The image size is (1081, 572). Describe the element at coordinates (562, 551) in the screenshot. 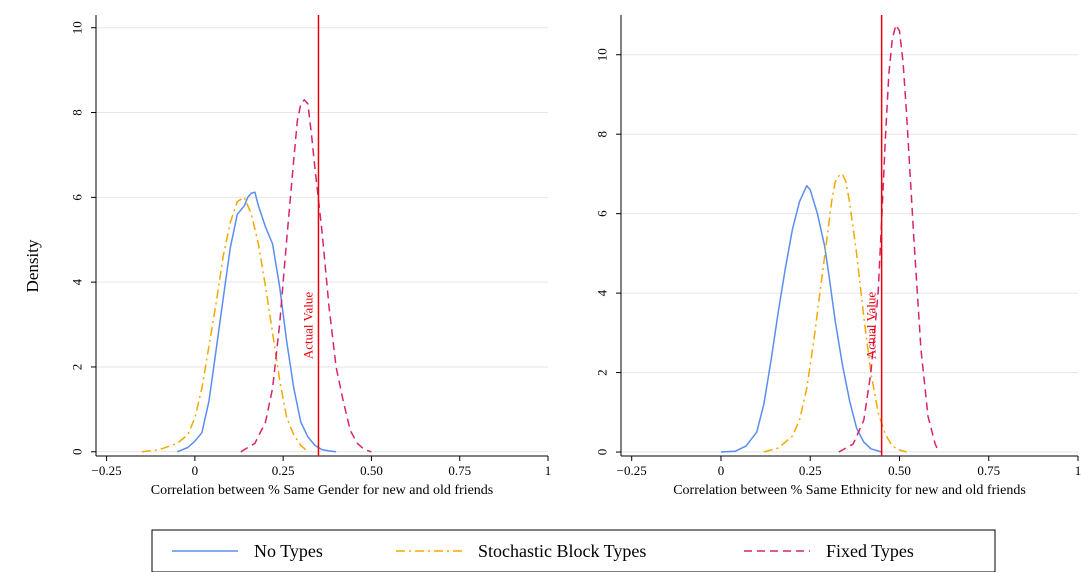

I see `legend-label-stochastic-block-types: Stochastic Block Types` at that location.